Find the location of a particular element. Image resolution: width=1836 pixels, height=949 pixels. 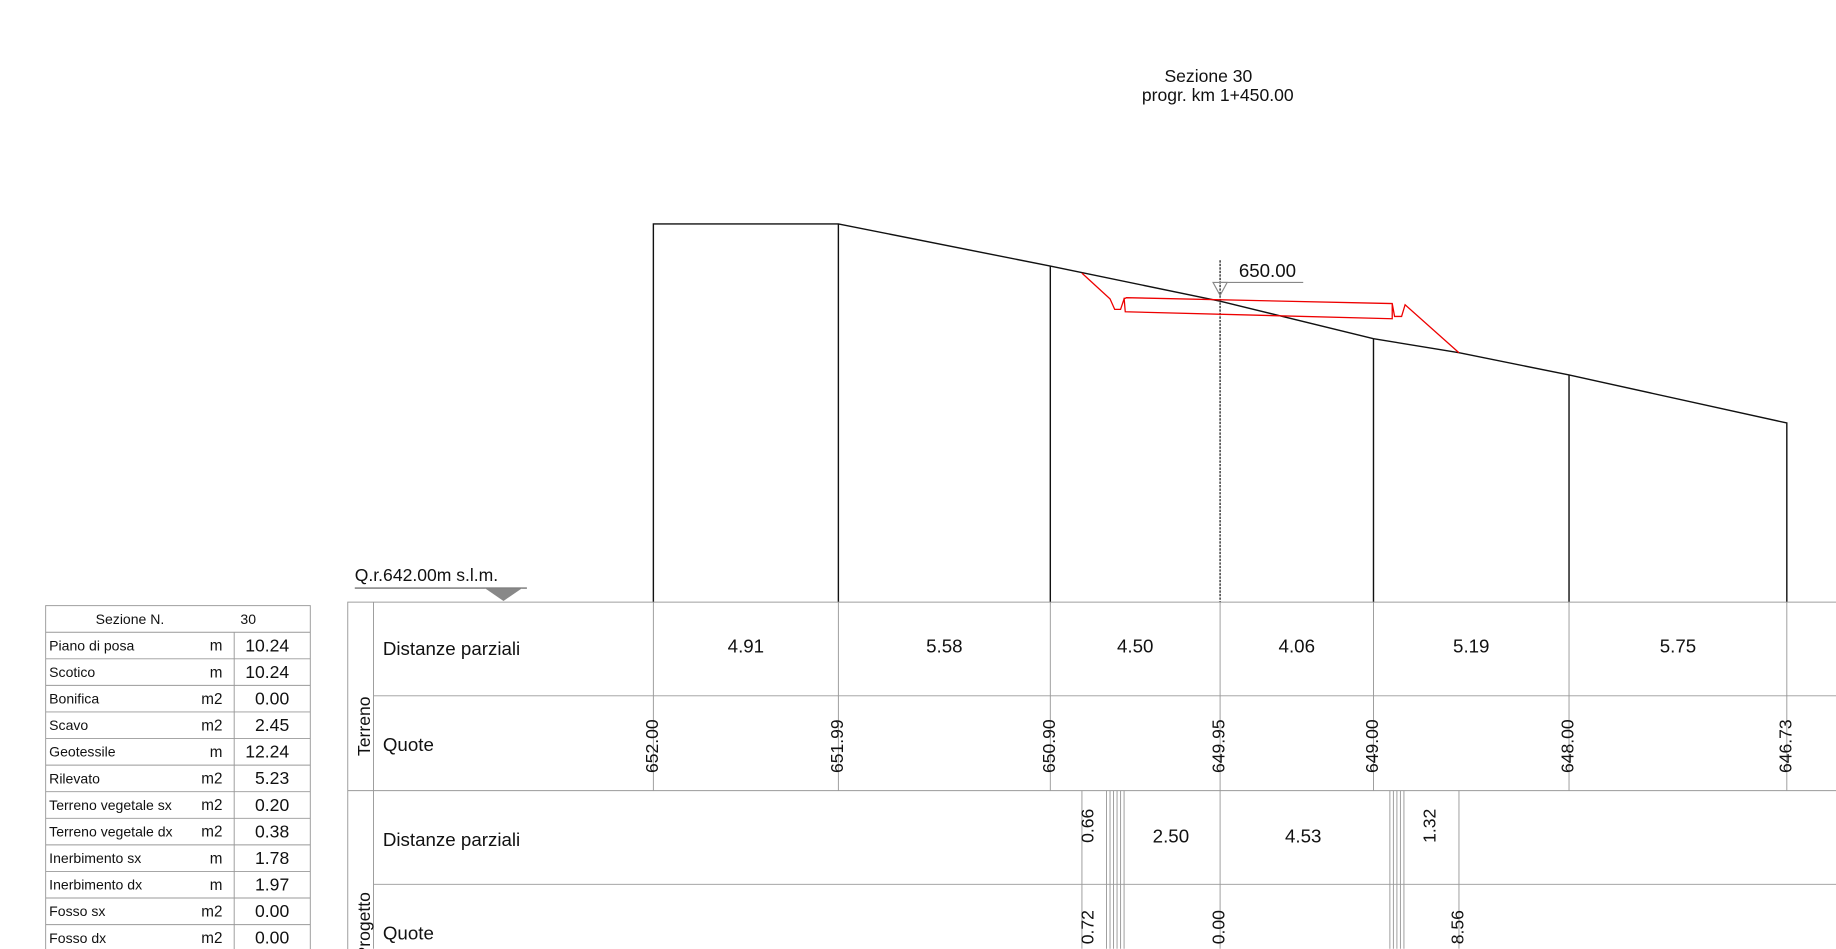

table-label: Fosso dx is located at coordinates (77, 938).